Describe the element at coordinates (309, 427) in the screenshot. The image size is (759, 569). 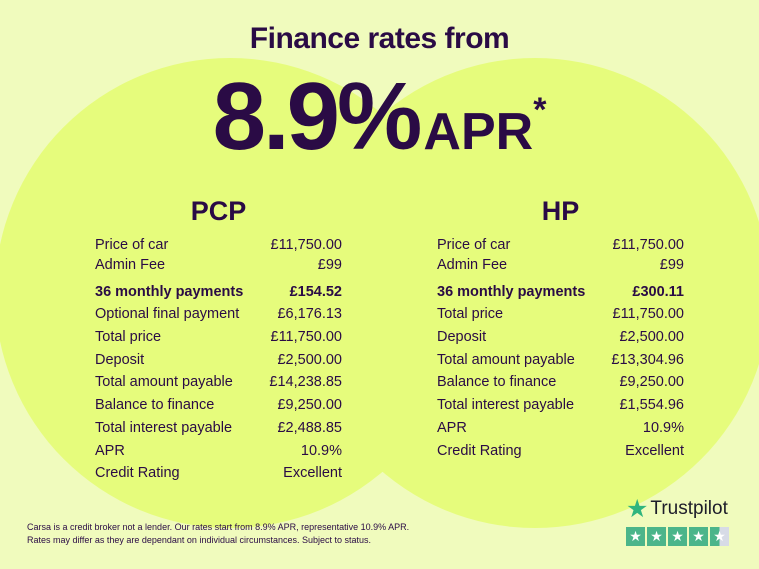
I see `row-value: £2,488.85` at that location.